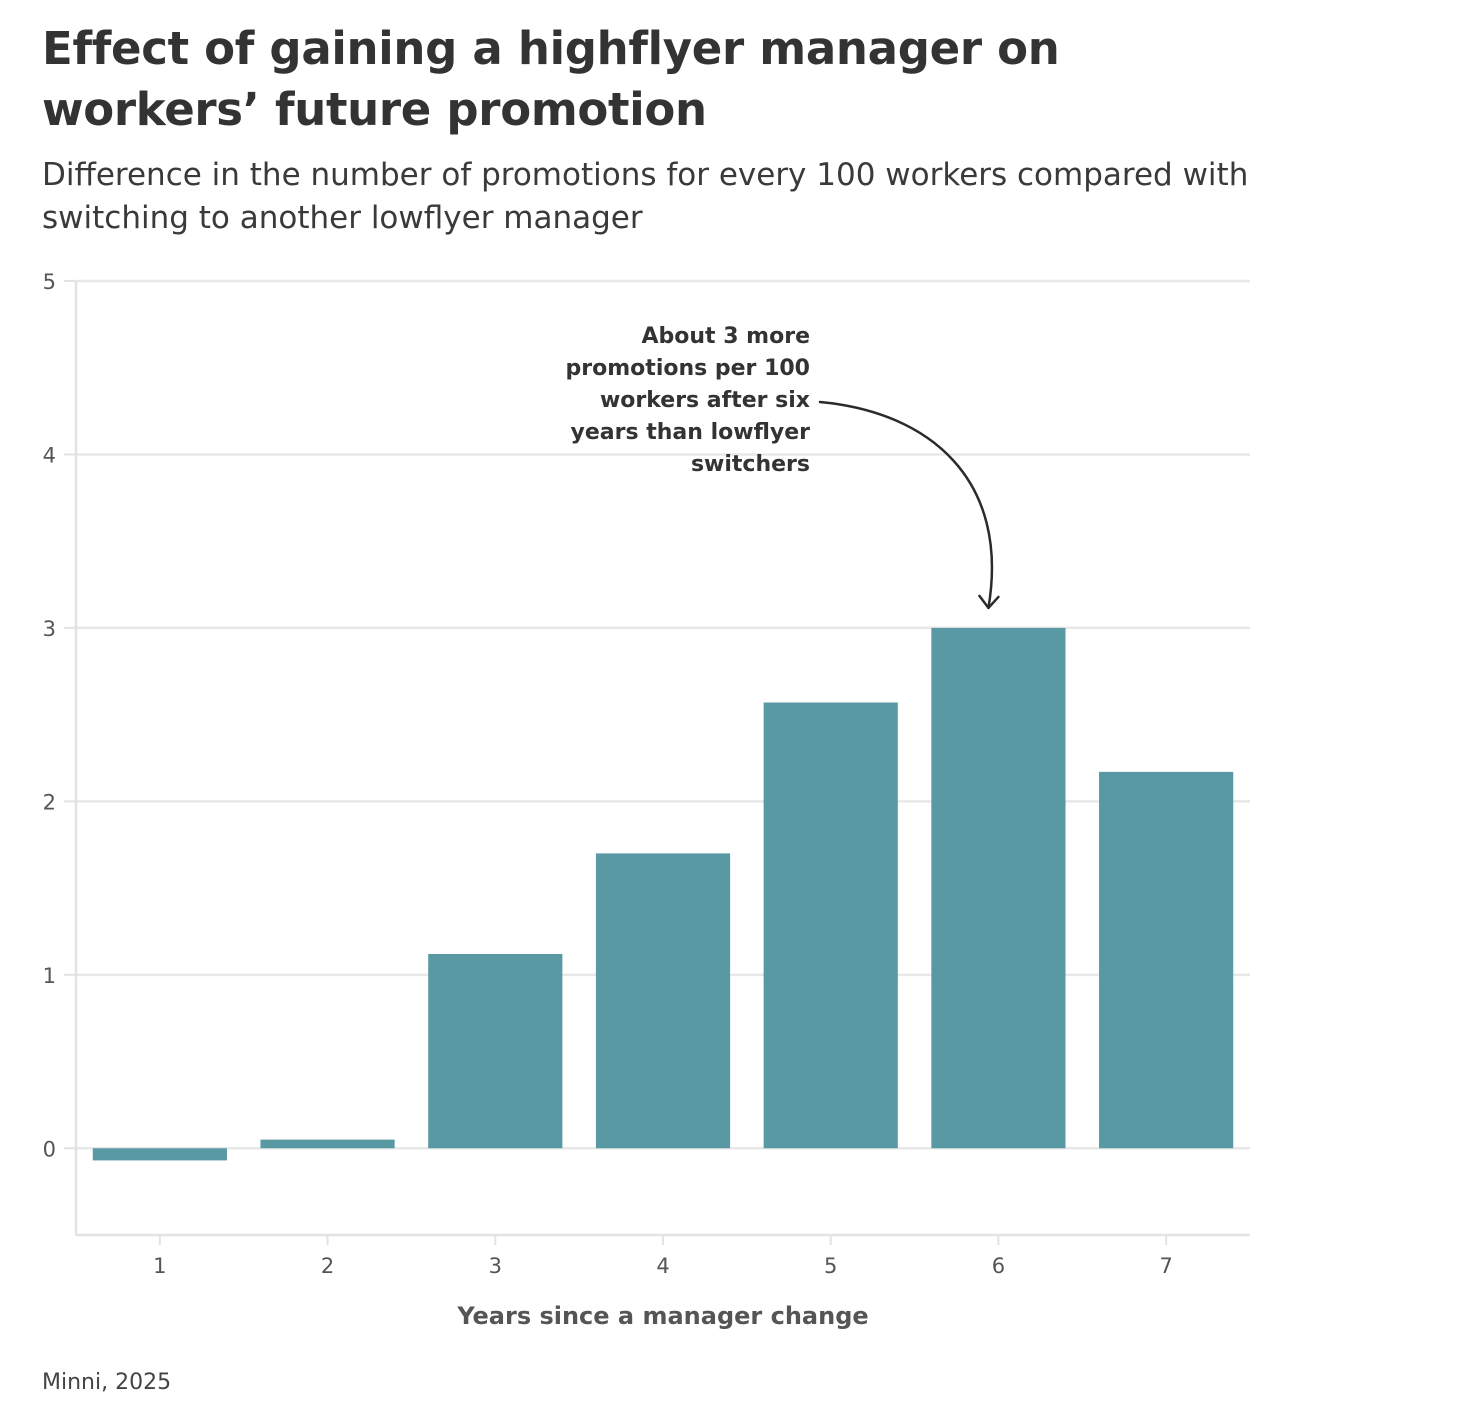  I want to click on y-tick-label: 5, so click(49, 282).